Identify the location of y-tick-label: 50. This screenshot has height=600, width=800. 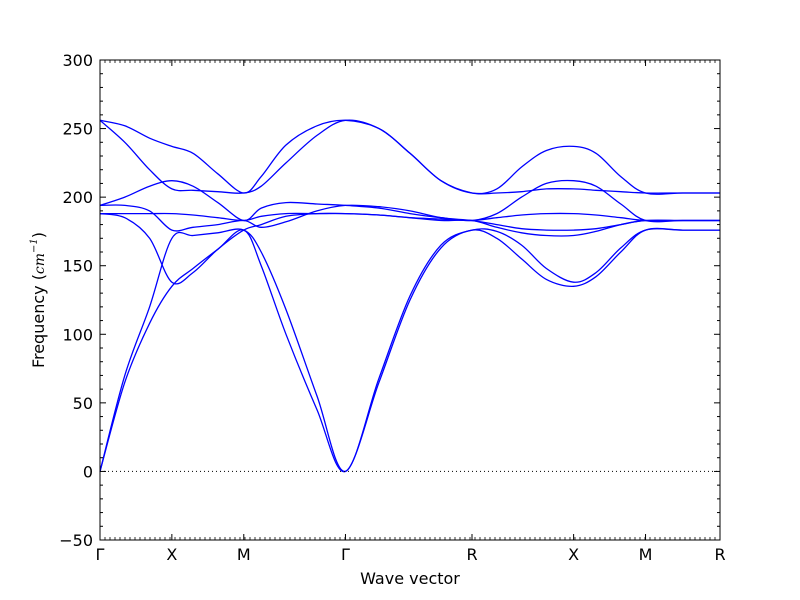
(83, 403).